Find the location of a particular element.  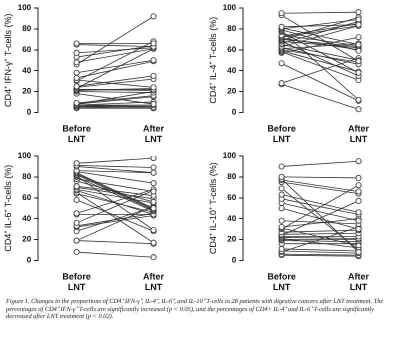

y-axis-title: CD4⁺ IL-10⁺ T-cells (%) is located at coordinates (213, 208).